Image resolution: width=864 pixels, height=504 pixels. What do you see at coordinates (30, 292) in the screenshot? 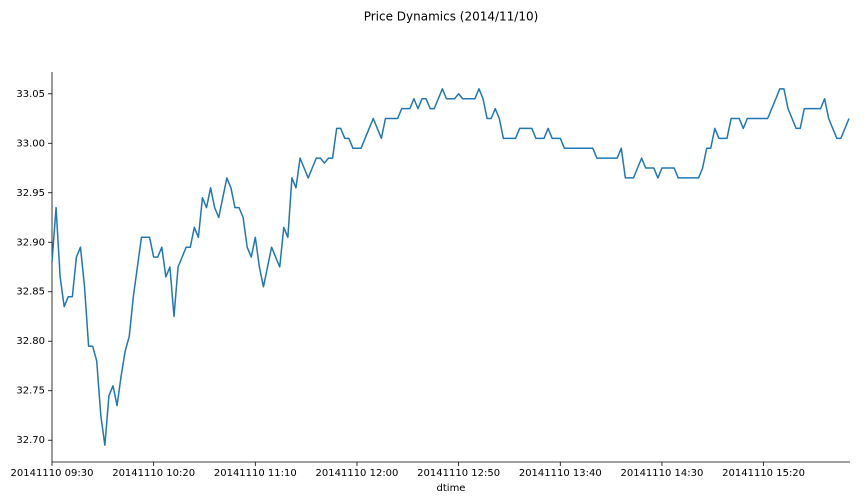
I see `y-tick-label: 32.85` at bounding box center [30, 292].